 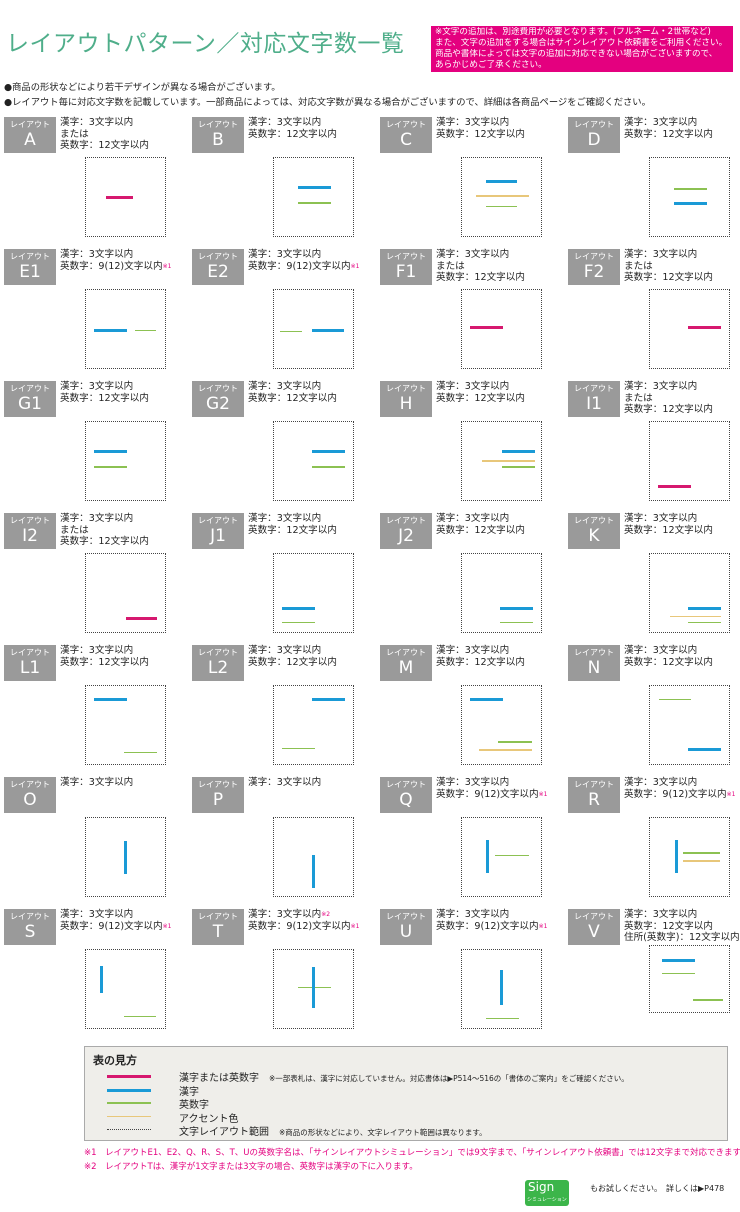 I want to click on layout-spec: 漢字：3文字以内 または 英数字：12文字以内, so click(x=668, y=398).